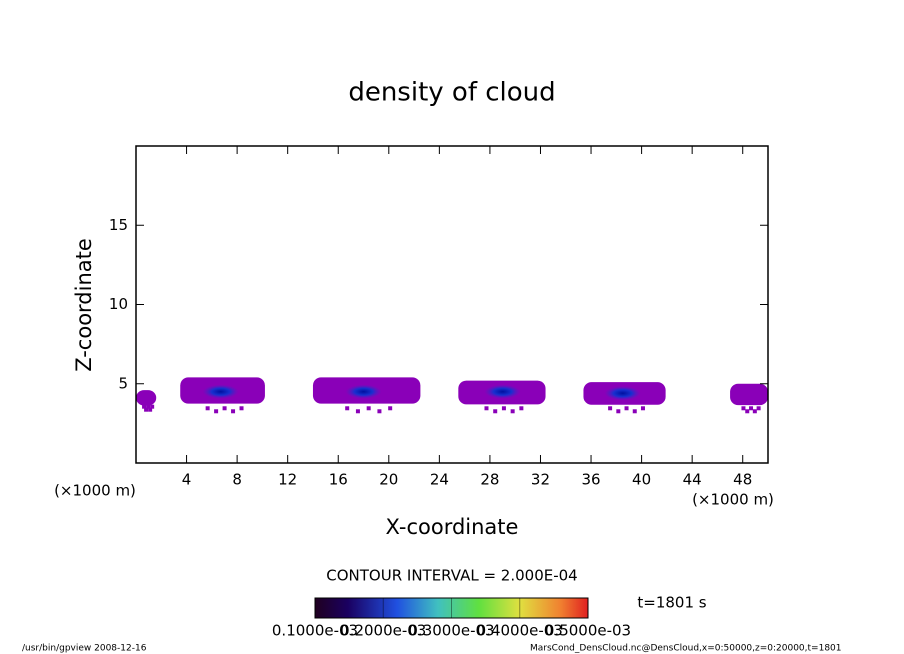  Describe the element at coordinates (641, 480) in the screenshot. I see `x-tick-label: 40` at that location.